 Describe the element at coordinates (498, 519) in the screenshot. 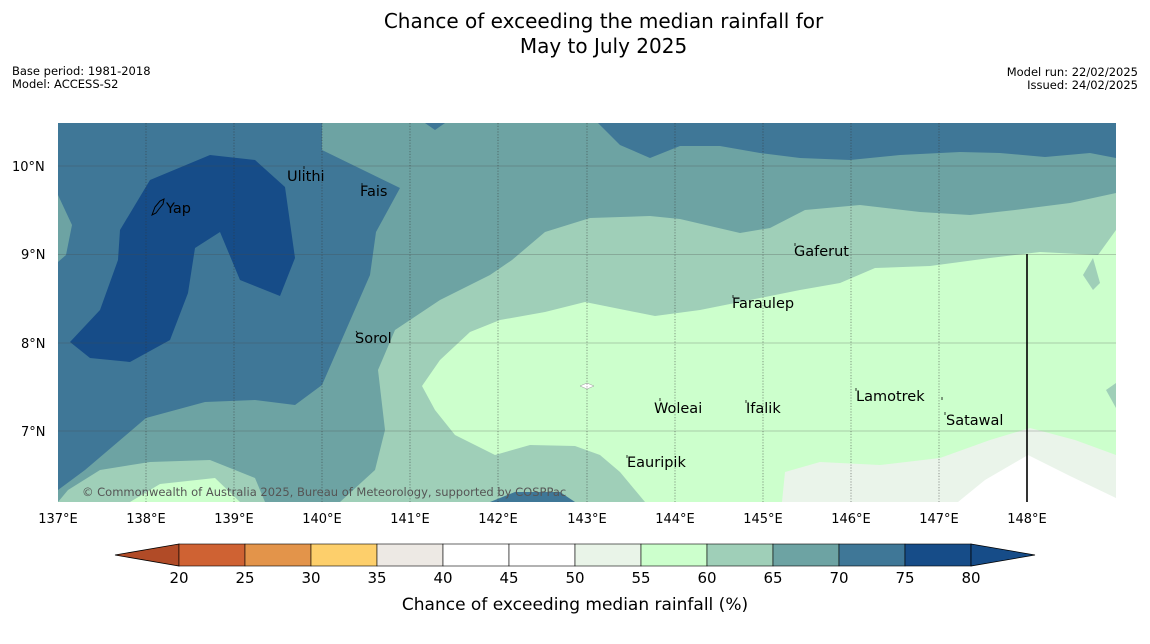

I see `lon-label-142e: 142°E` at that location.